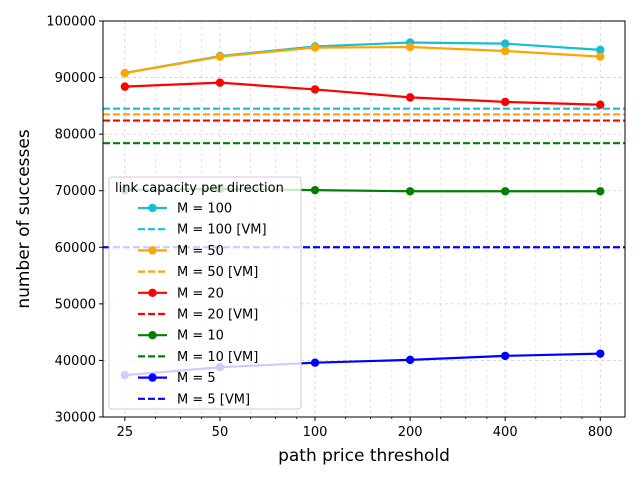 The height and width of the screenshot is (484, 640). Describe the element at coordinates (505, 432) in the screenshot. I see `x-tick-label: 400` at that location.